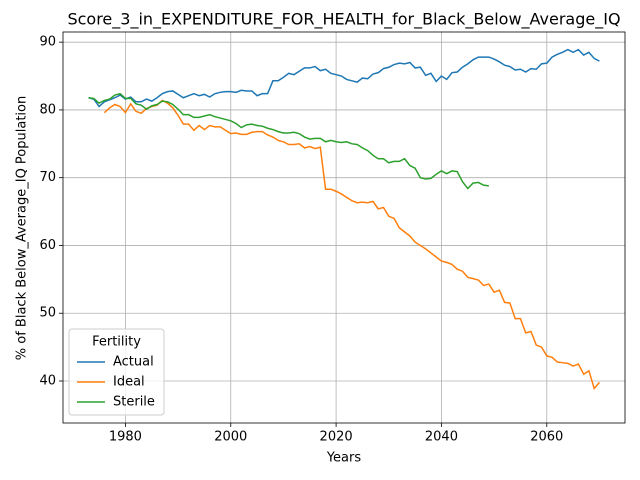 The height and width of the screenshot is (480, 640). Describe the element at coordinates (125, 437) in the screenshot. I see `x-tick-label: 1980` at that location.